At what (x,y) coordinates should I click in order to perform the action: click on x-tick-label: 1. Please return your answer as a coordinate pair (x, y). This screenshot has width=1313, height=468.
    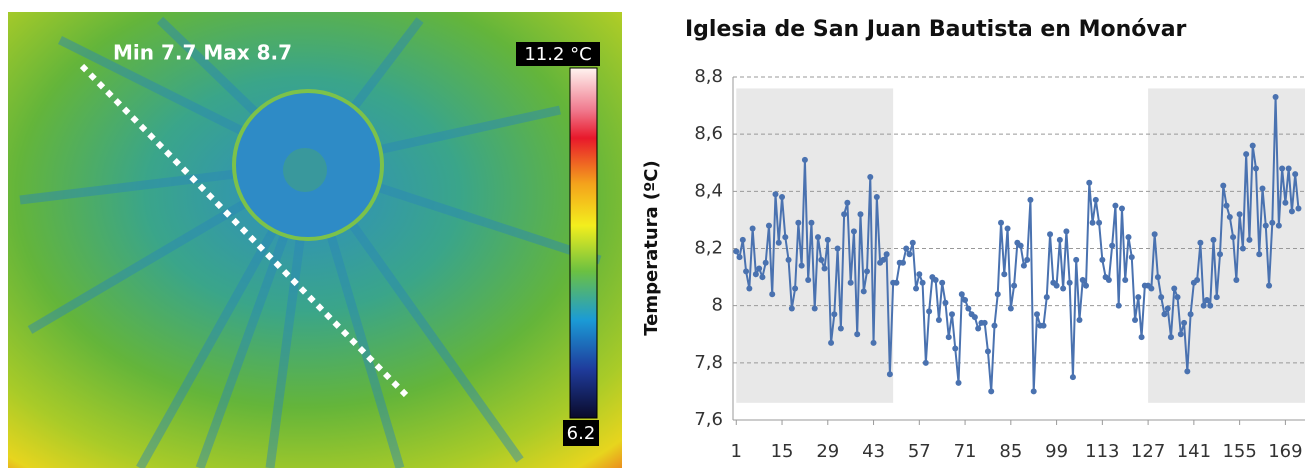
    Looking at the image, I should click on (736, 451).